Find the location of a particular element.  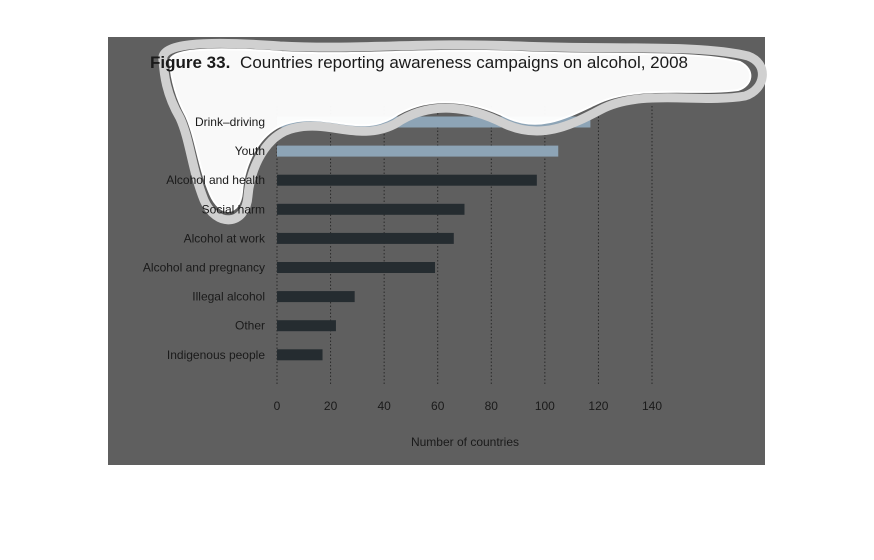

x-tick-label: 140 is located at coordinates (652, 406).